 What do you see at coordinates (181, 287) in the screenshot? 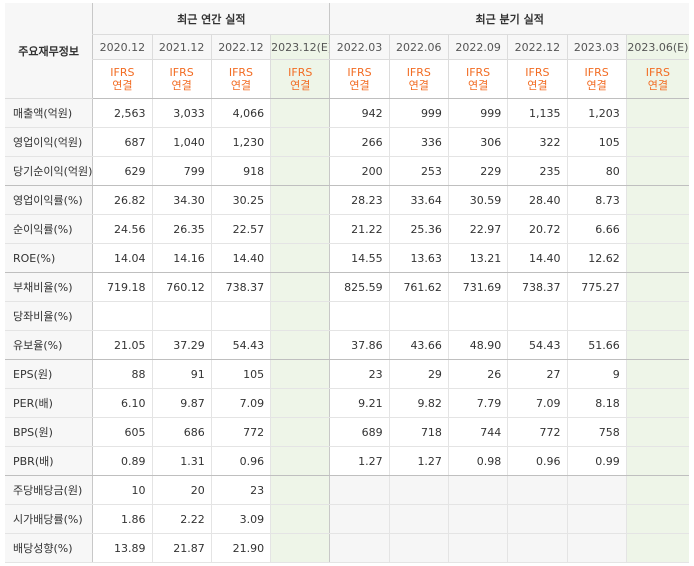
I see `annual-cell: 760.12` at bounding box center [181, 287].